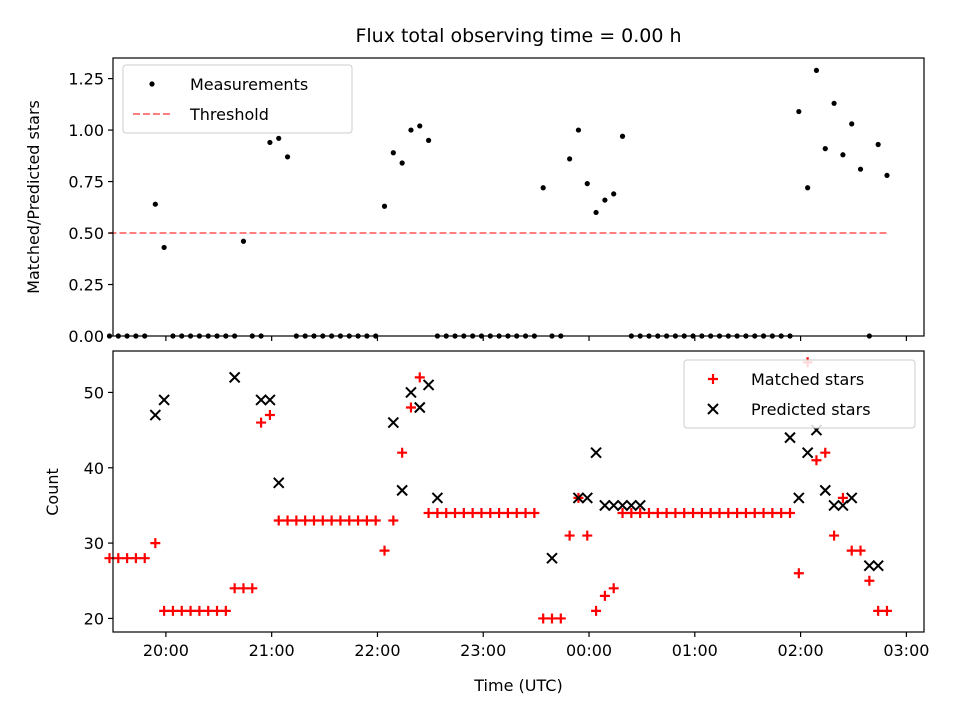 Image resolution: width=960 pixels, height=720 pixels. Describe the element at coordinates (94, 468) in the screenshot. I see `bottom-y-tick-label: 40` at that location.